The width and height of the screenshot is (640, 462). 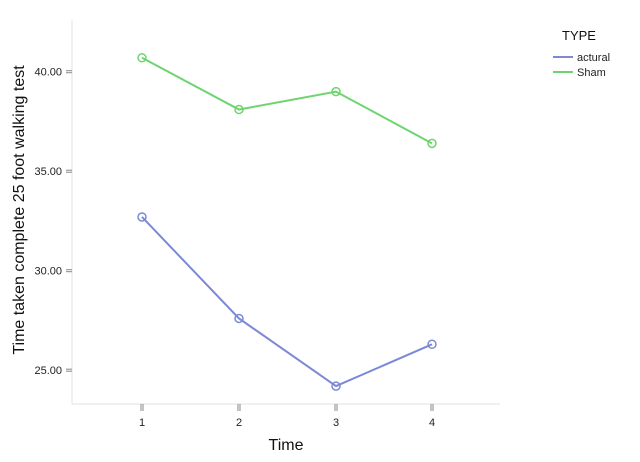 What do you see at coordinates (239, 423) in the screenshot?
I see `x-tick-label: 2` at bounding box center [239, 423].